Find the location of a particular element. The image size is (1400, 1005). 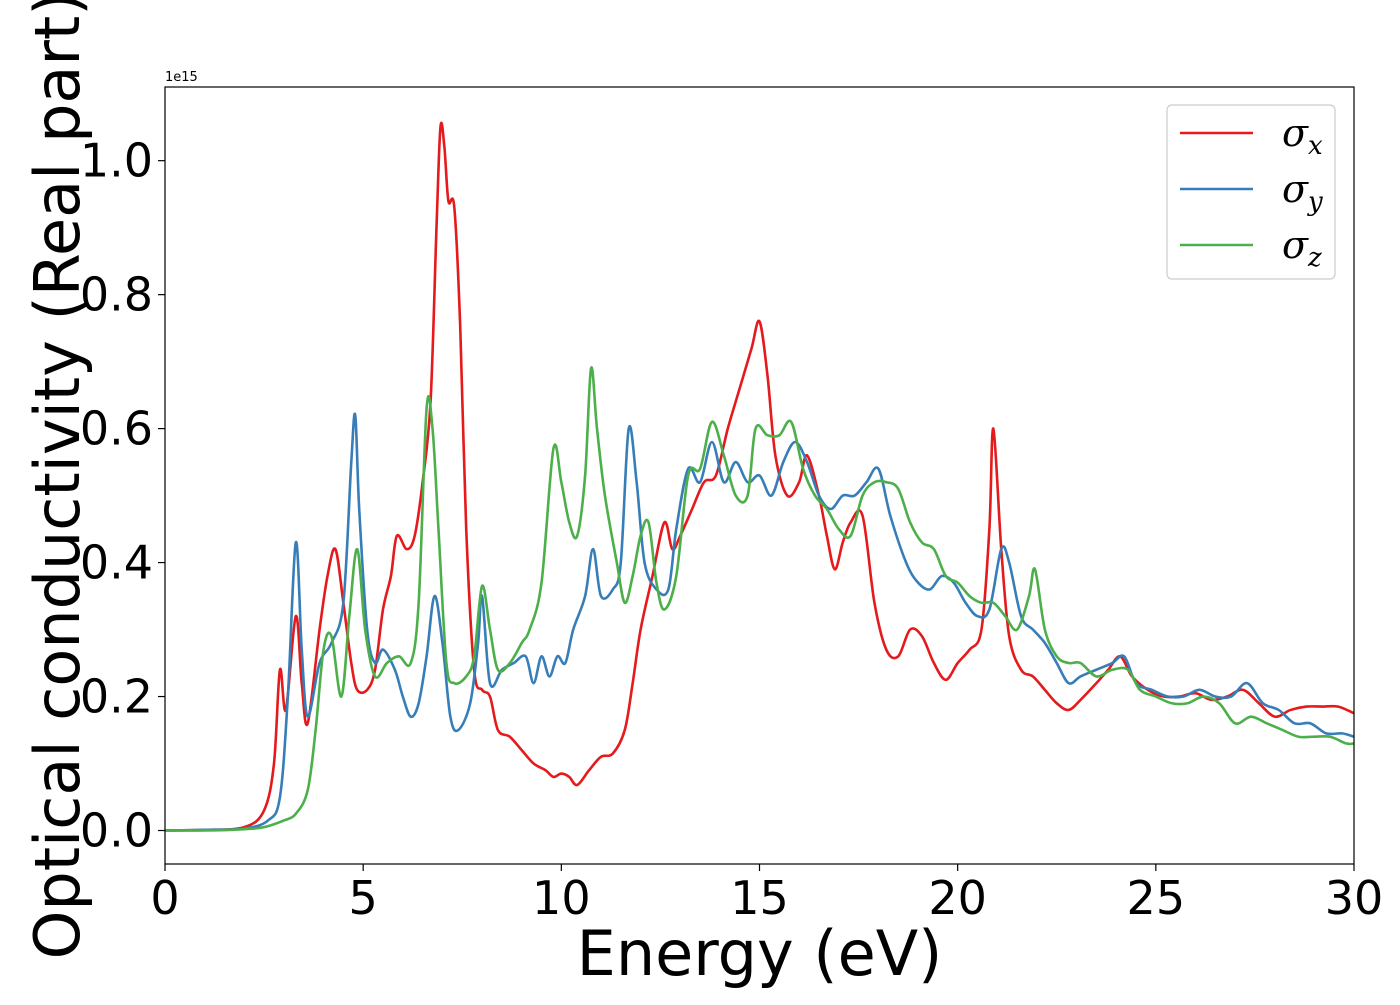

x-tick-label: 30 is located at coordinates (1354, 898).